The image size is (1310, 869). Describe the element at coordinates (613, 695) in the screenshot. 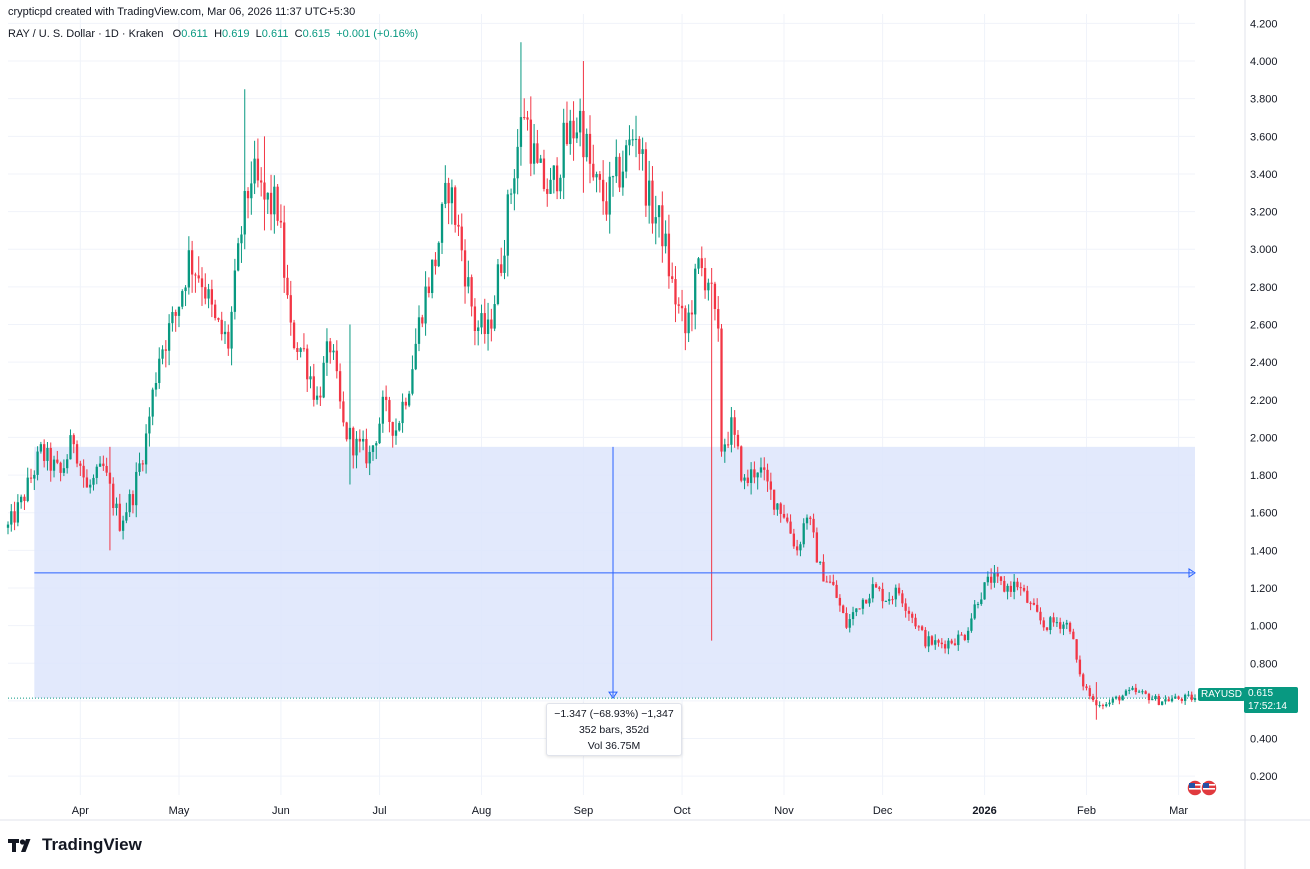

I see `measure-arrow-head-down` at that location.